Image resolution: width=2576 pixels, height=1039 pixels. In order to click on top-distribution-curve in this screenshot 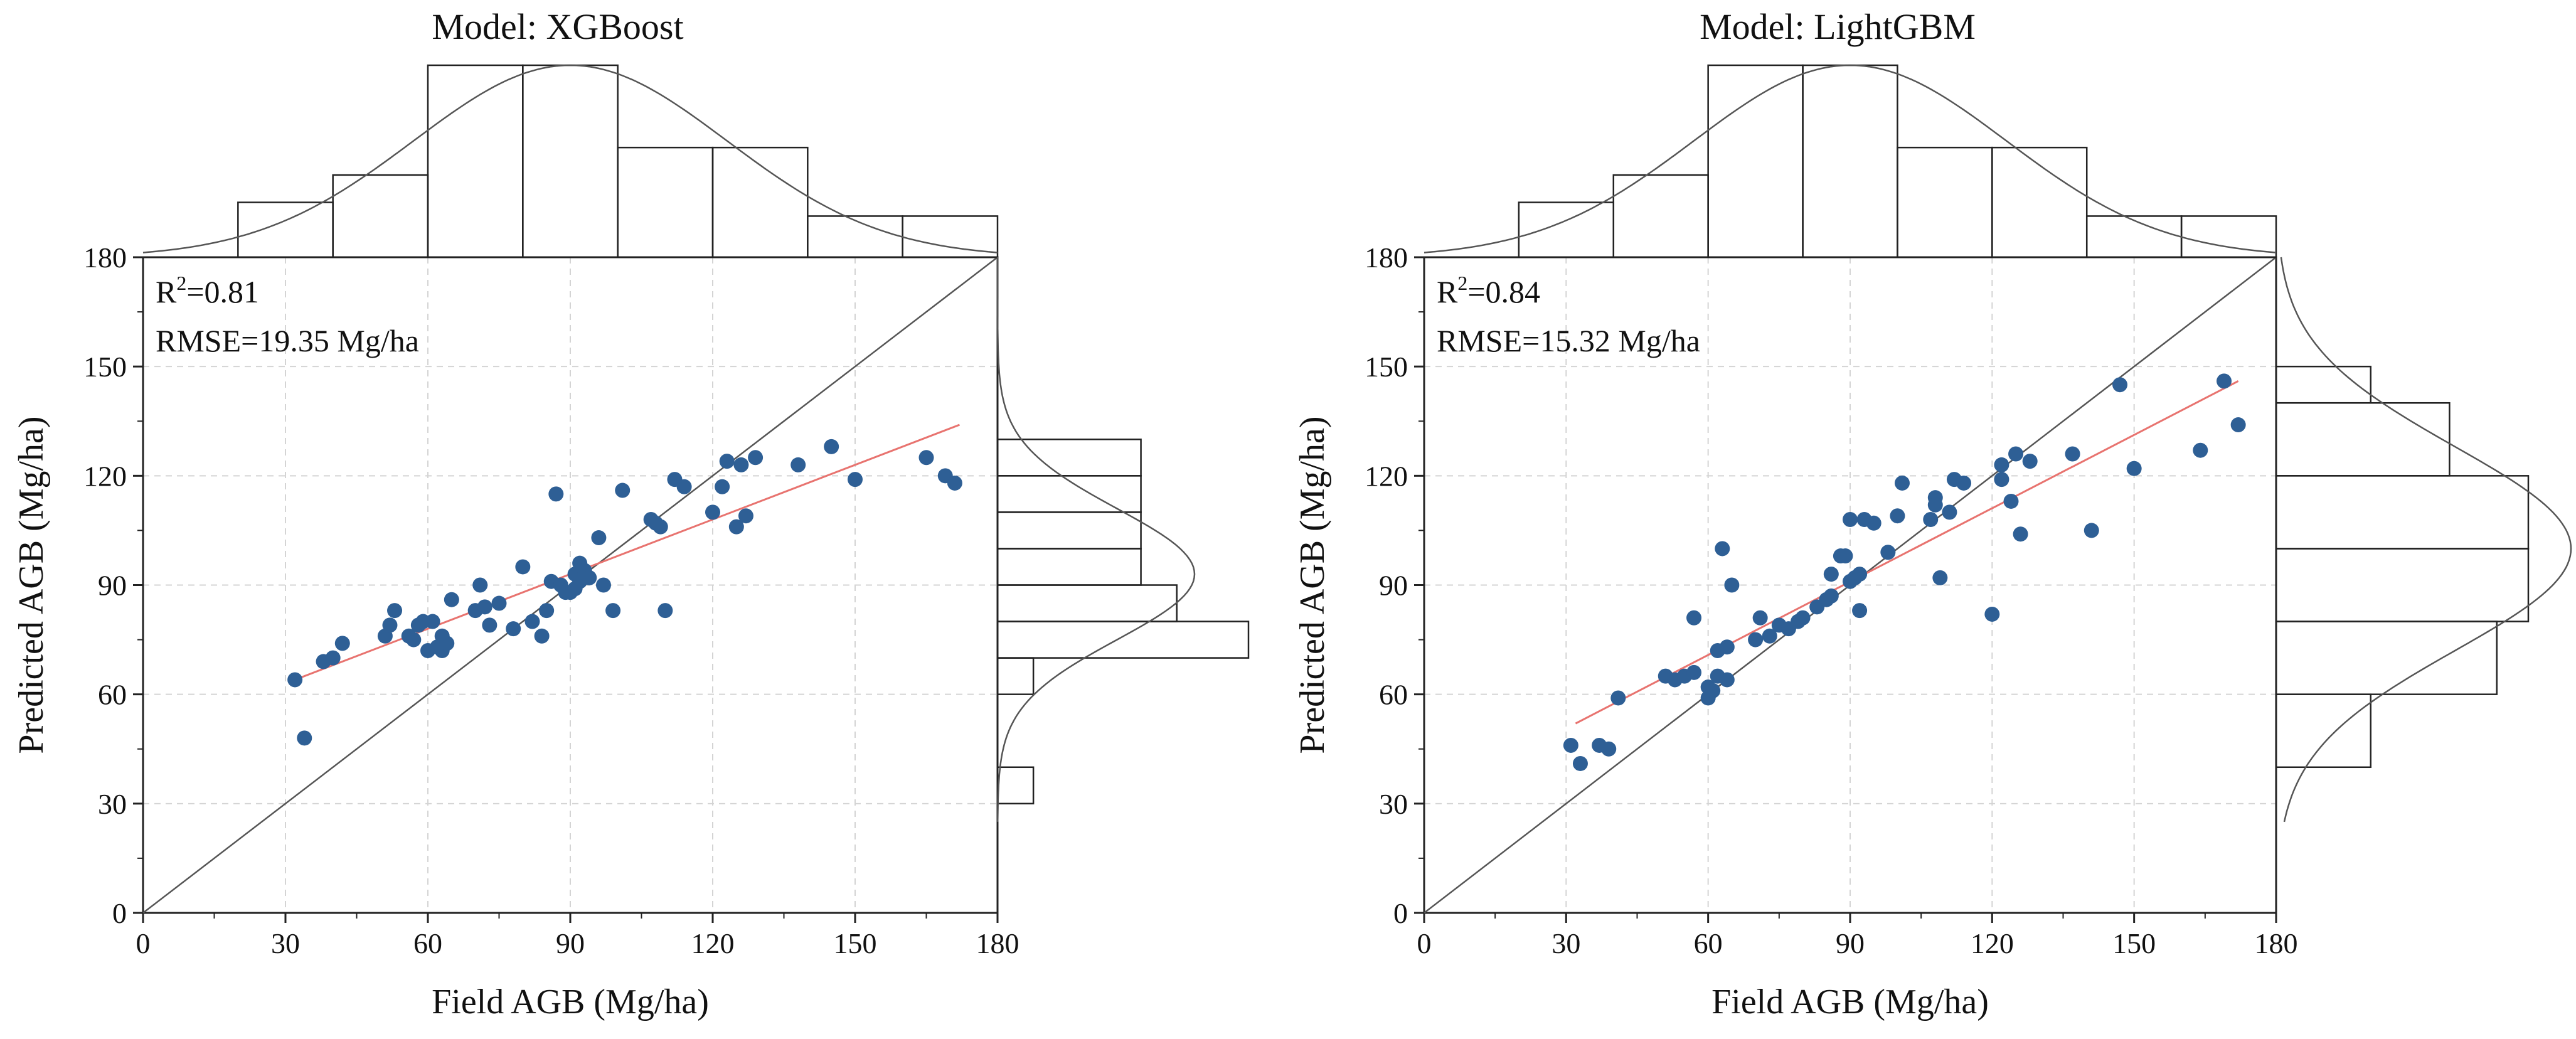, I will do `click(1850, 158)`.